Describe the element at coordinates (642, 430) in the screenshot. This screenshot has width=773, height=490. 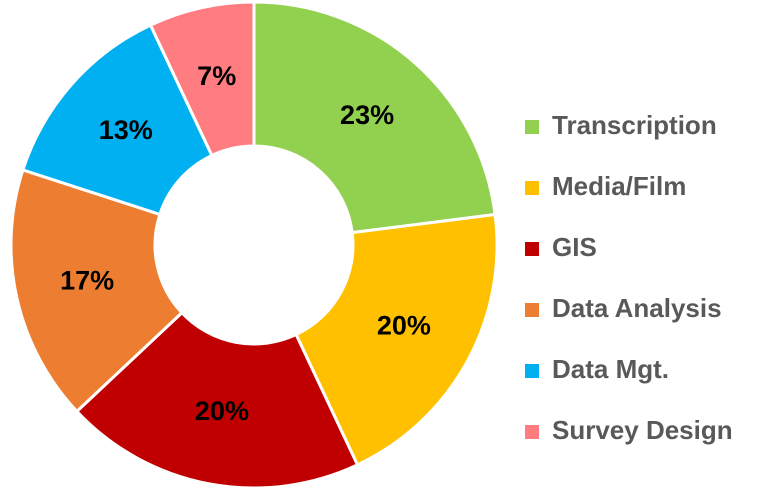
I see `legend-label: Survey Design` at that location.